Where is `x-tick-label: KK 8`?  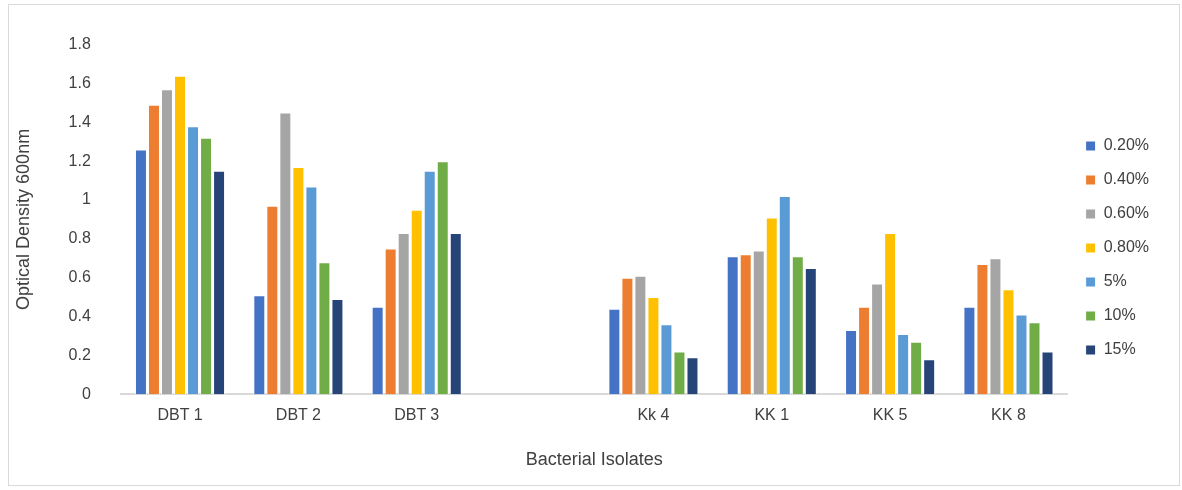 x-tick-label: KK 8 is located at coordinates (1008, 415).